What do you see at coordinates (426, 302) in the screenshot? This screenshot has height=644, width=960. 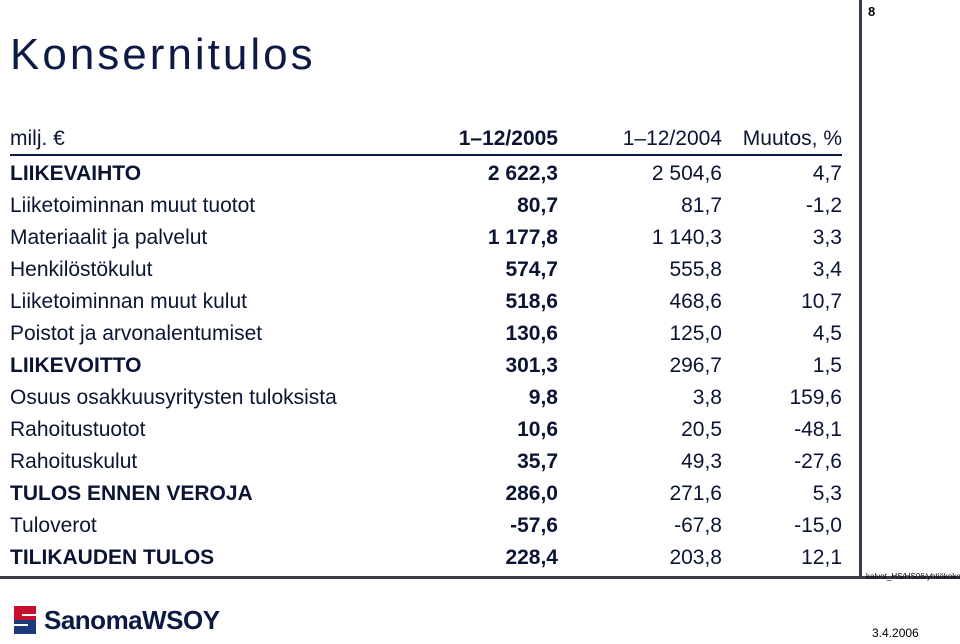 I see `table-row: Liiketoiminnan muut kulut 518,6 468,6 10,7` at bounding box center [426, 302].